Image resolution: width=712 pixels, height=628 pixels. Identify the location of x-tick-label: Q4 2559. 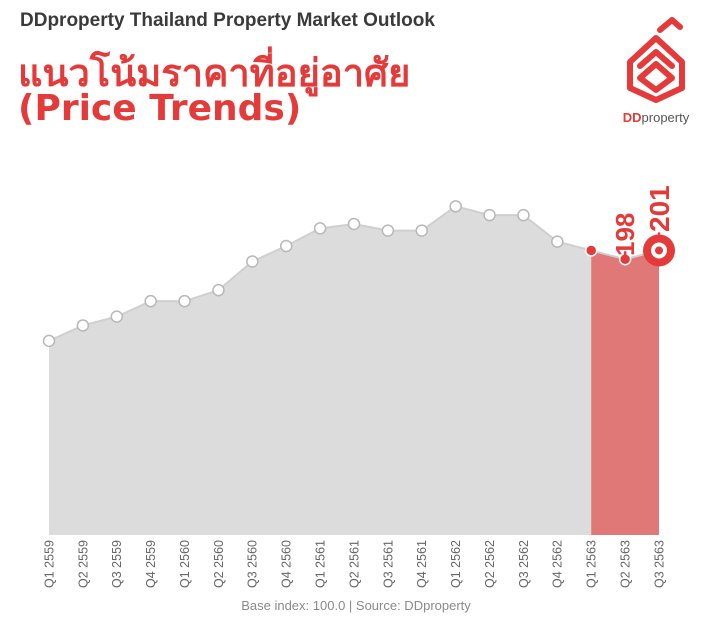
(151, 564).